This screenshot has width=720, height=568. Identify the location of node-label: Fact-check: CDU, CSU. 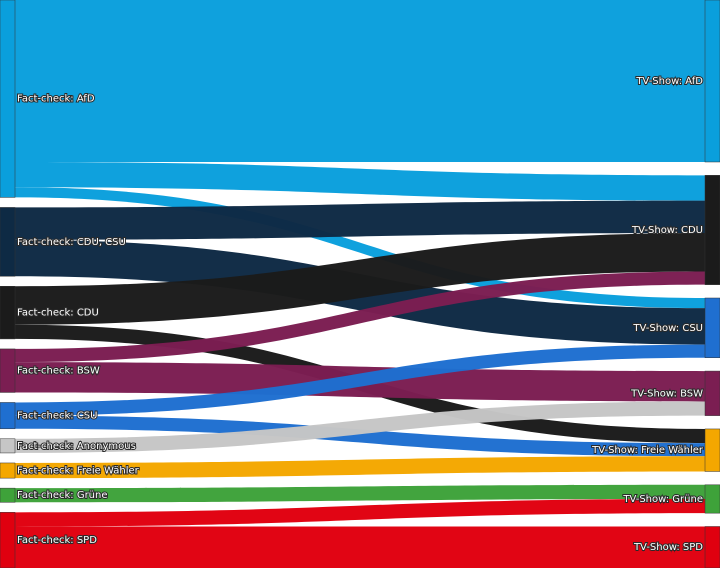
(71, 242).